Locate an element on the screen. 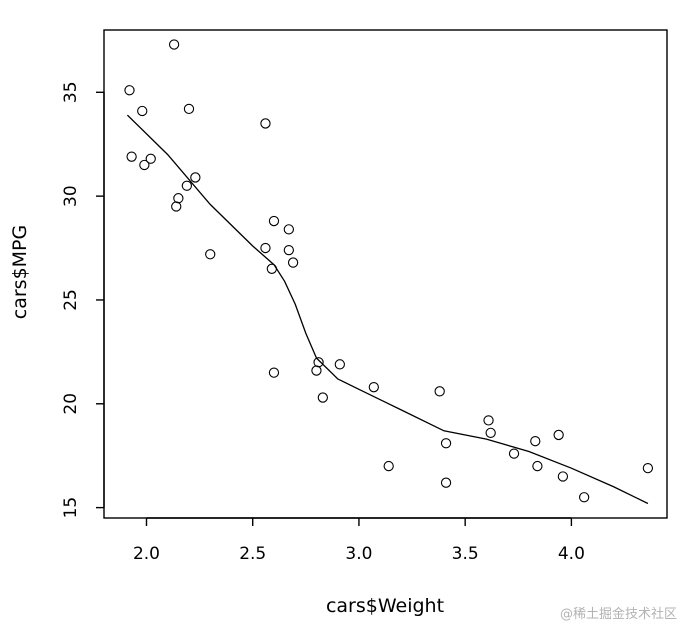 This screenshot has width=683, height=630. x-tick-label: 2.5 is located at coordinates (252, 554).